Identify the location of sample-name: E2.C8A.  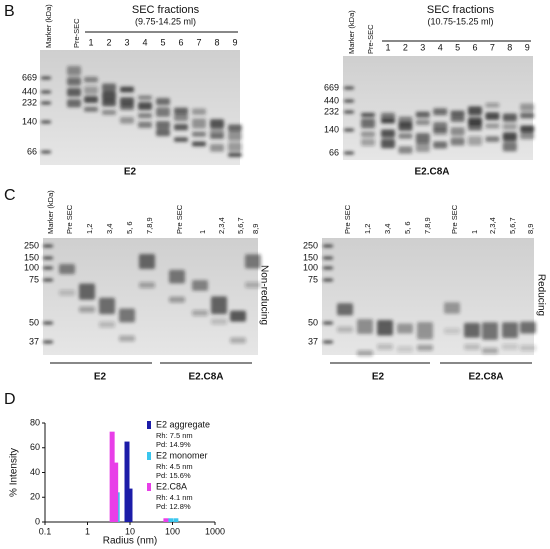
(431, 172).